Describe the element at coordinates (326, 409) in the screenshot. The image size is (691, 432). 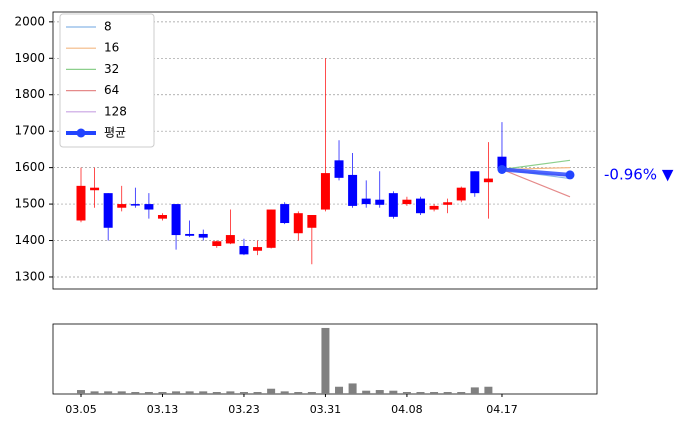
I see `x-tick-label: 03.31` at that location.